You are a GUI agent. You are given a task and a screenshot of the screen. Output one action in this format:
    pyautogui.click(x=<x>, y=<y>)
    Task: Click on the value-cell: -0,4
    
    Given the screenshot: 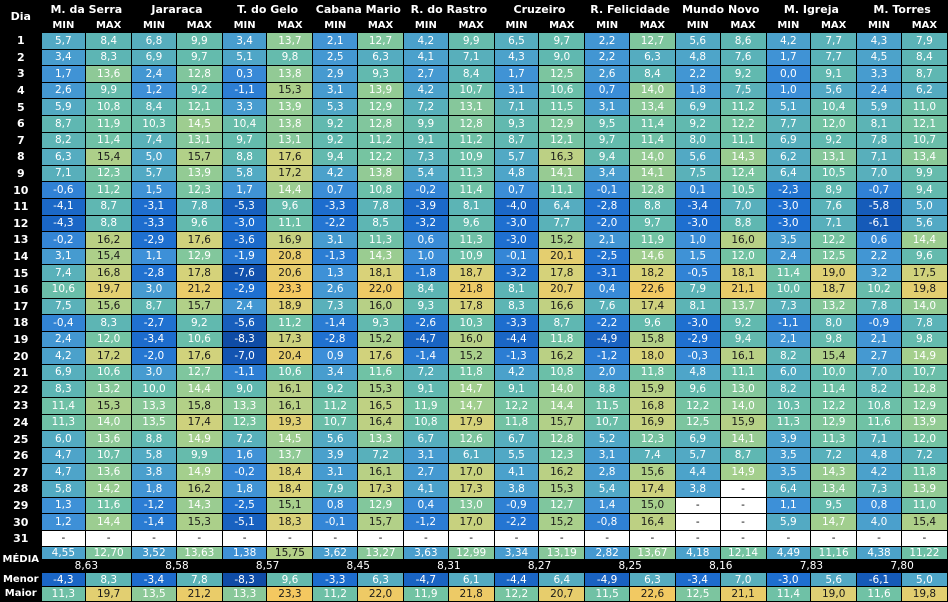 What is the action you would take?
    pyautogui.click(x=63, y=323)
    